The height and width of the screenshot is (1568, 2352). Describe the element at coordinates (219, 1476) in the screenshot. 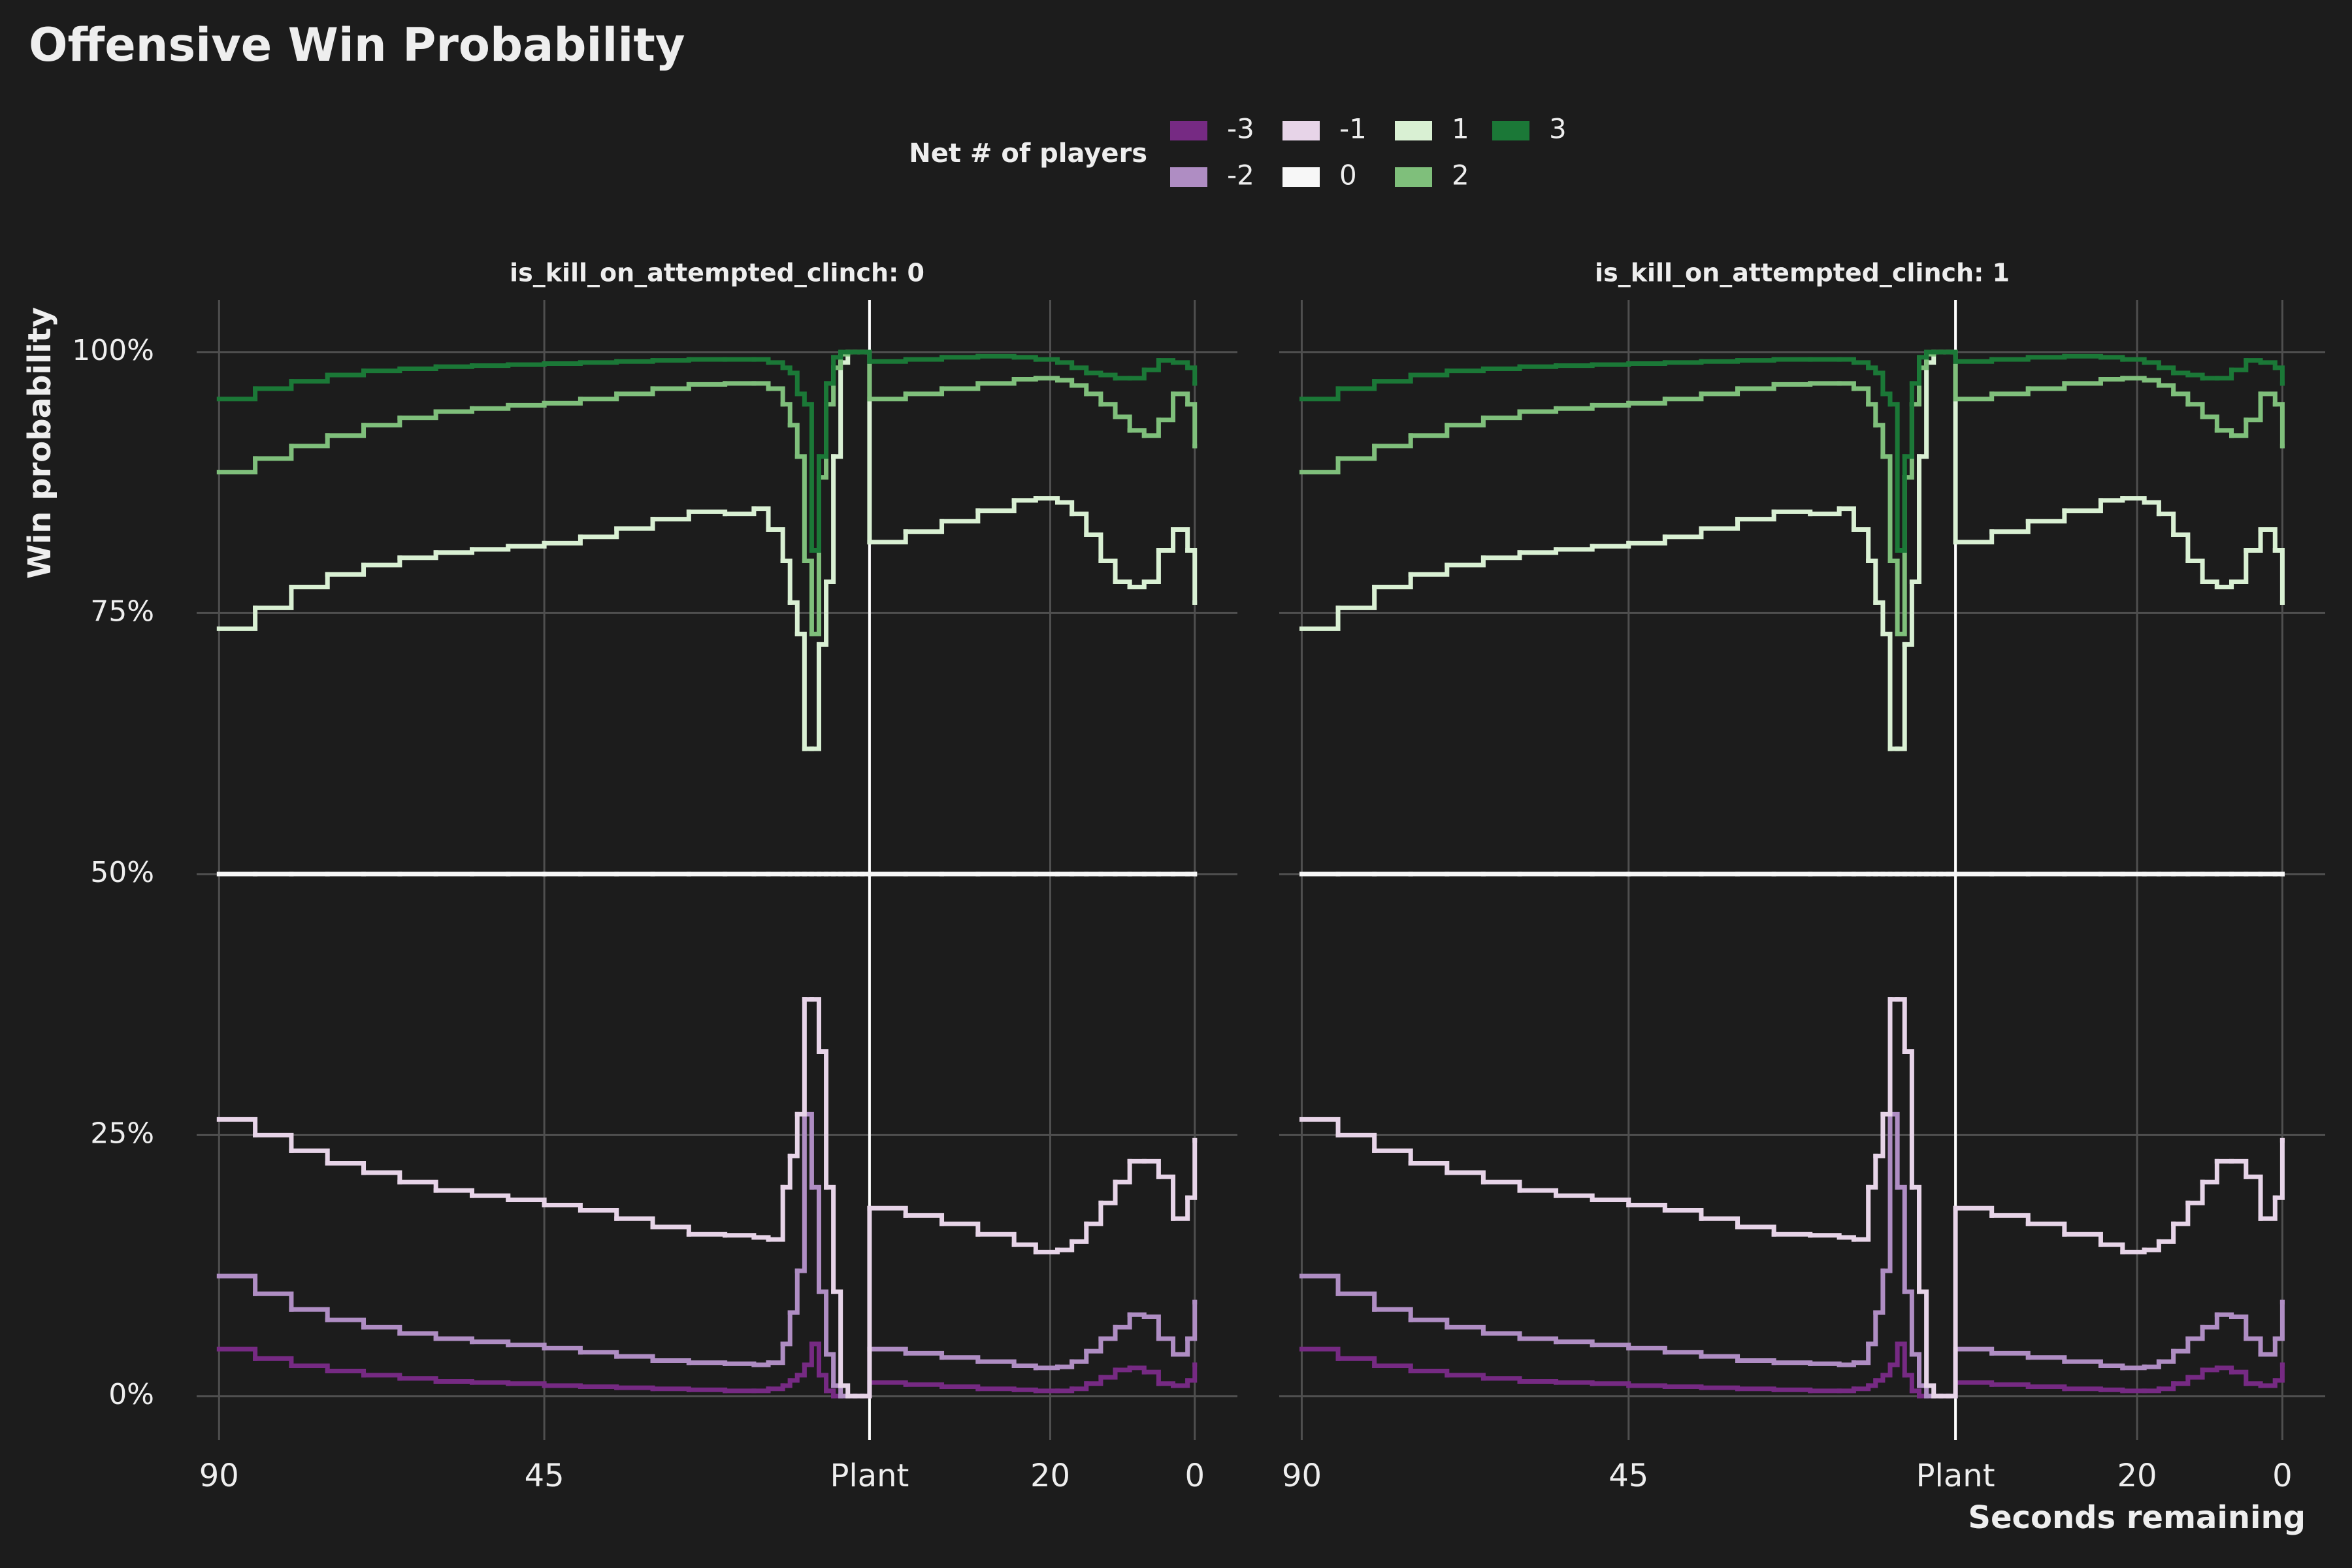

I see `x-tick-label: 90` at that location.